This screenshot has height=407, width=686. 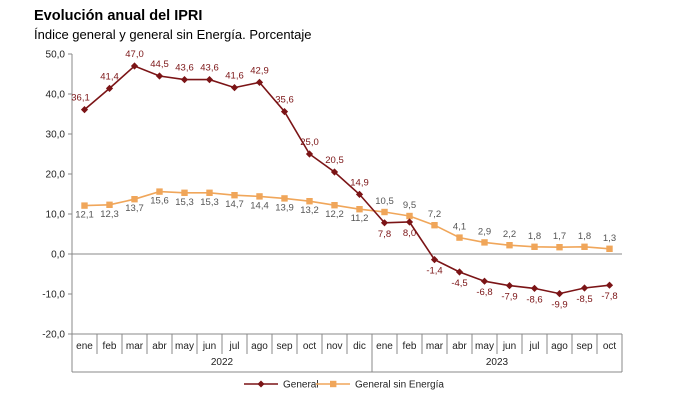 What do you see at coordinates (301, 385) in the screenshot?
I see `legend-label-general: General` at bounding box center [301, 385].